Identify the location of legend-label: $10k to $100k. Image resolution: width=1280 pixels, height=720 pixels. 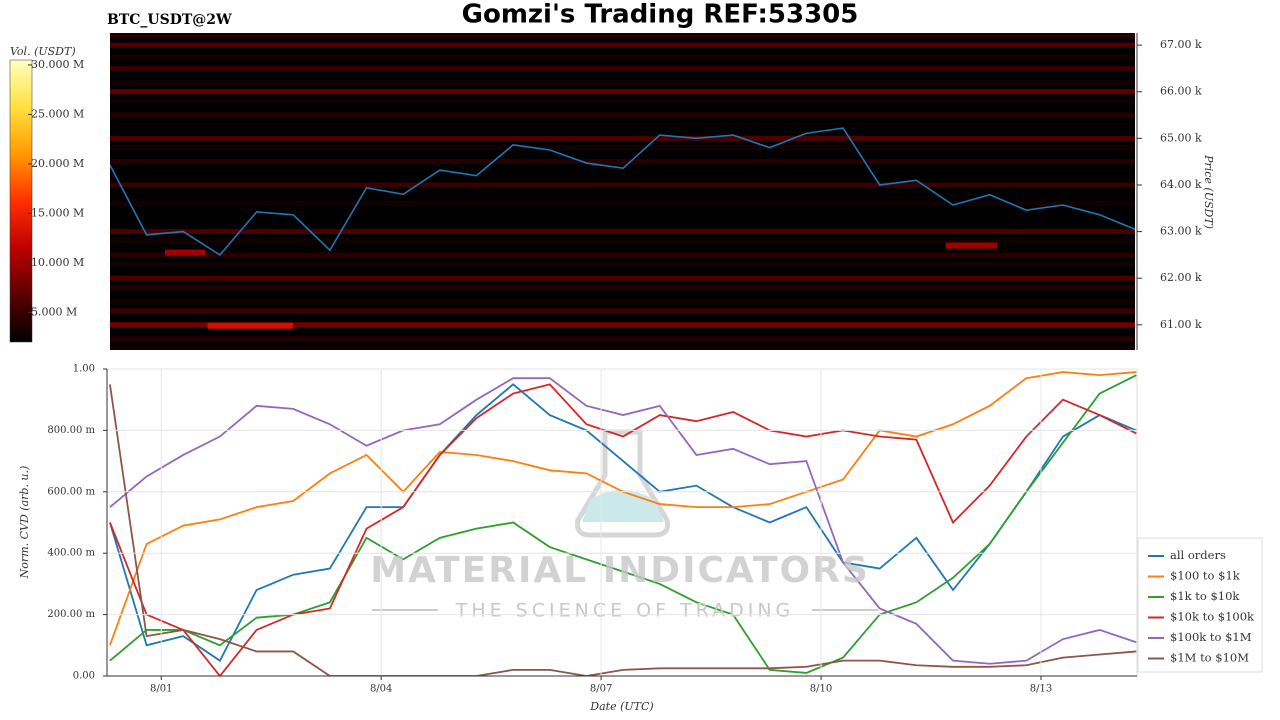
(1212, 617).